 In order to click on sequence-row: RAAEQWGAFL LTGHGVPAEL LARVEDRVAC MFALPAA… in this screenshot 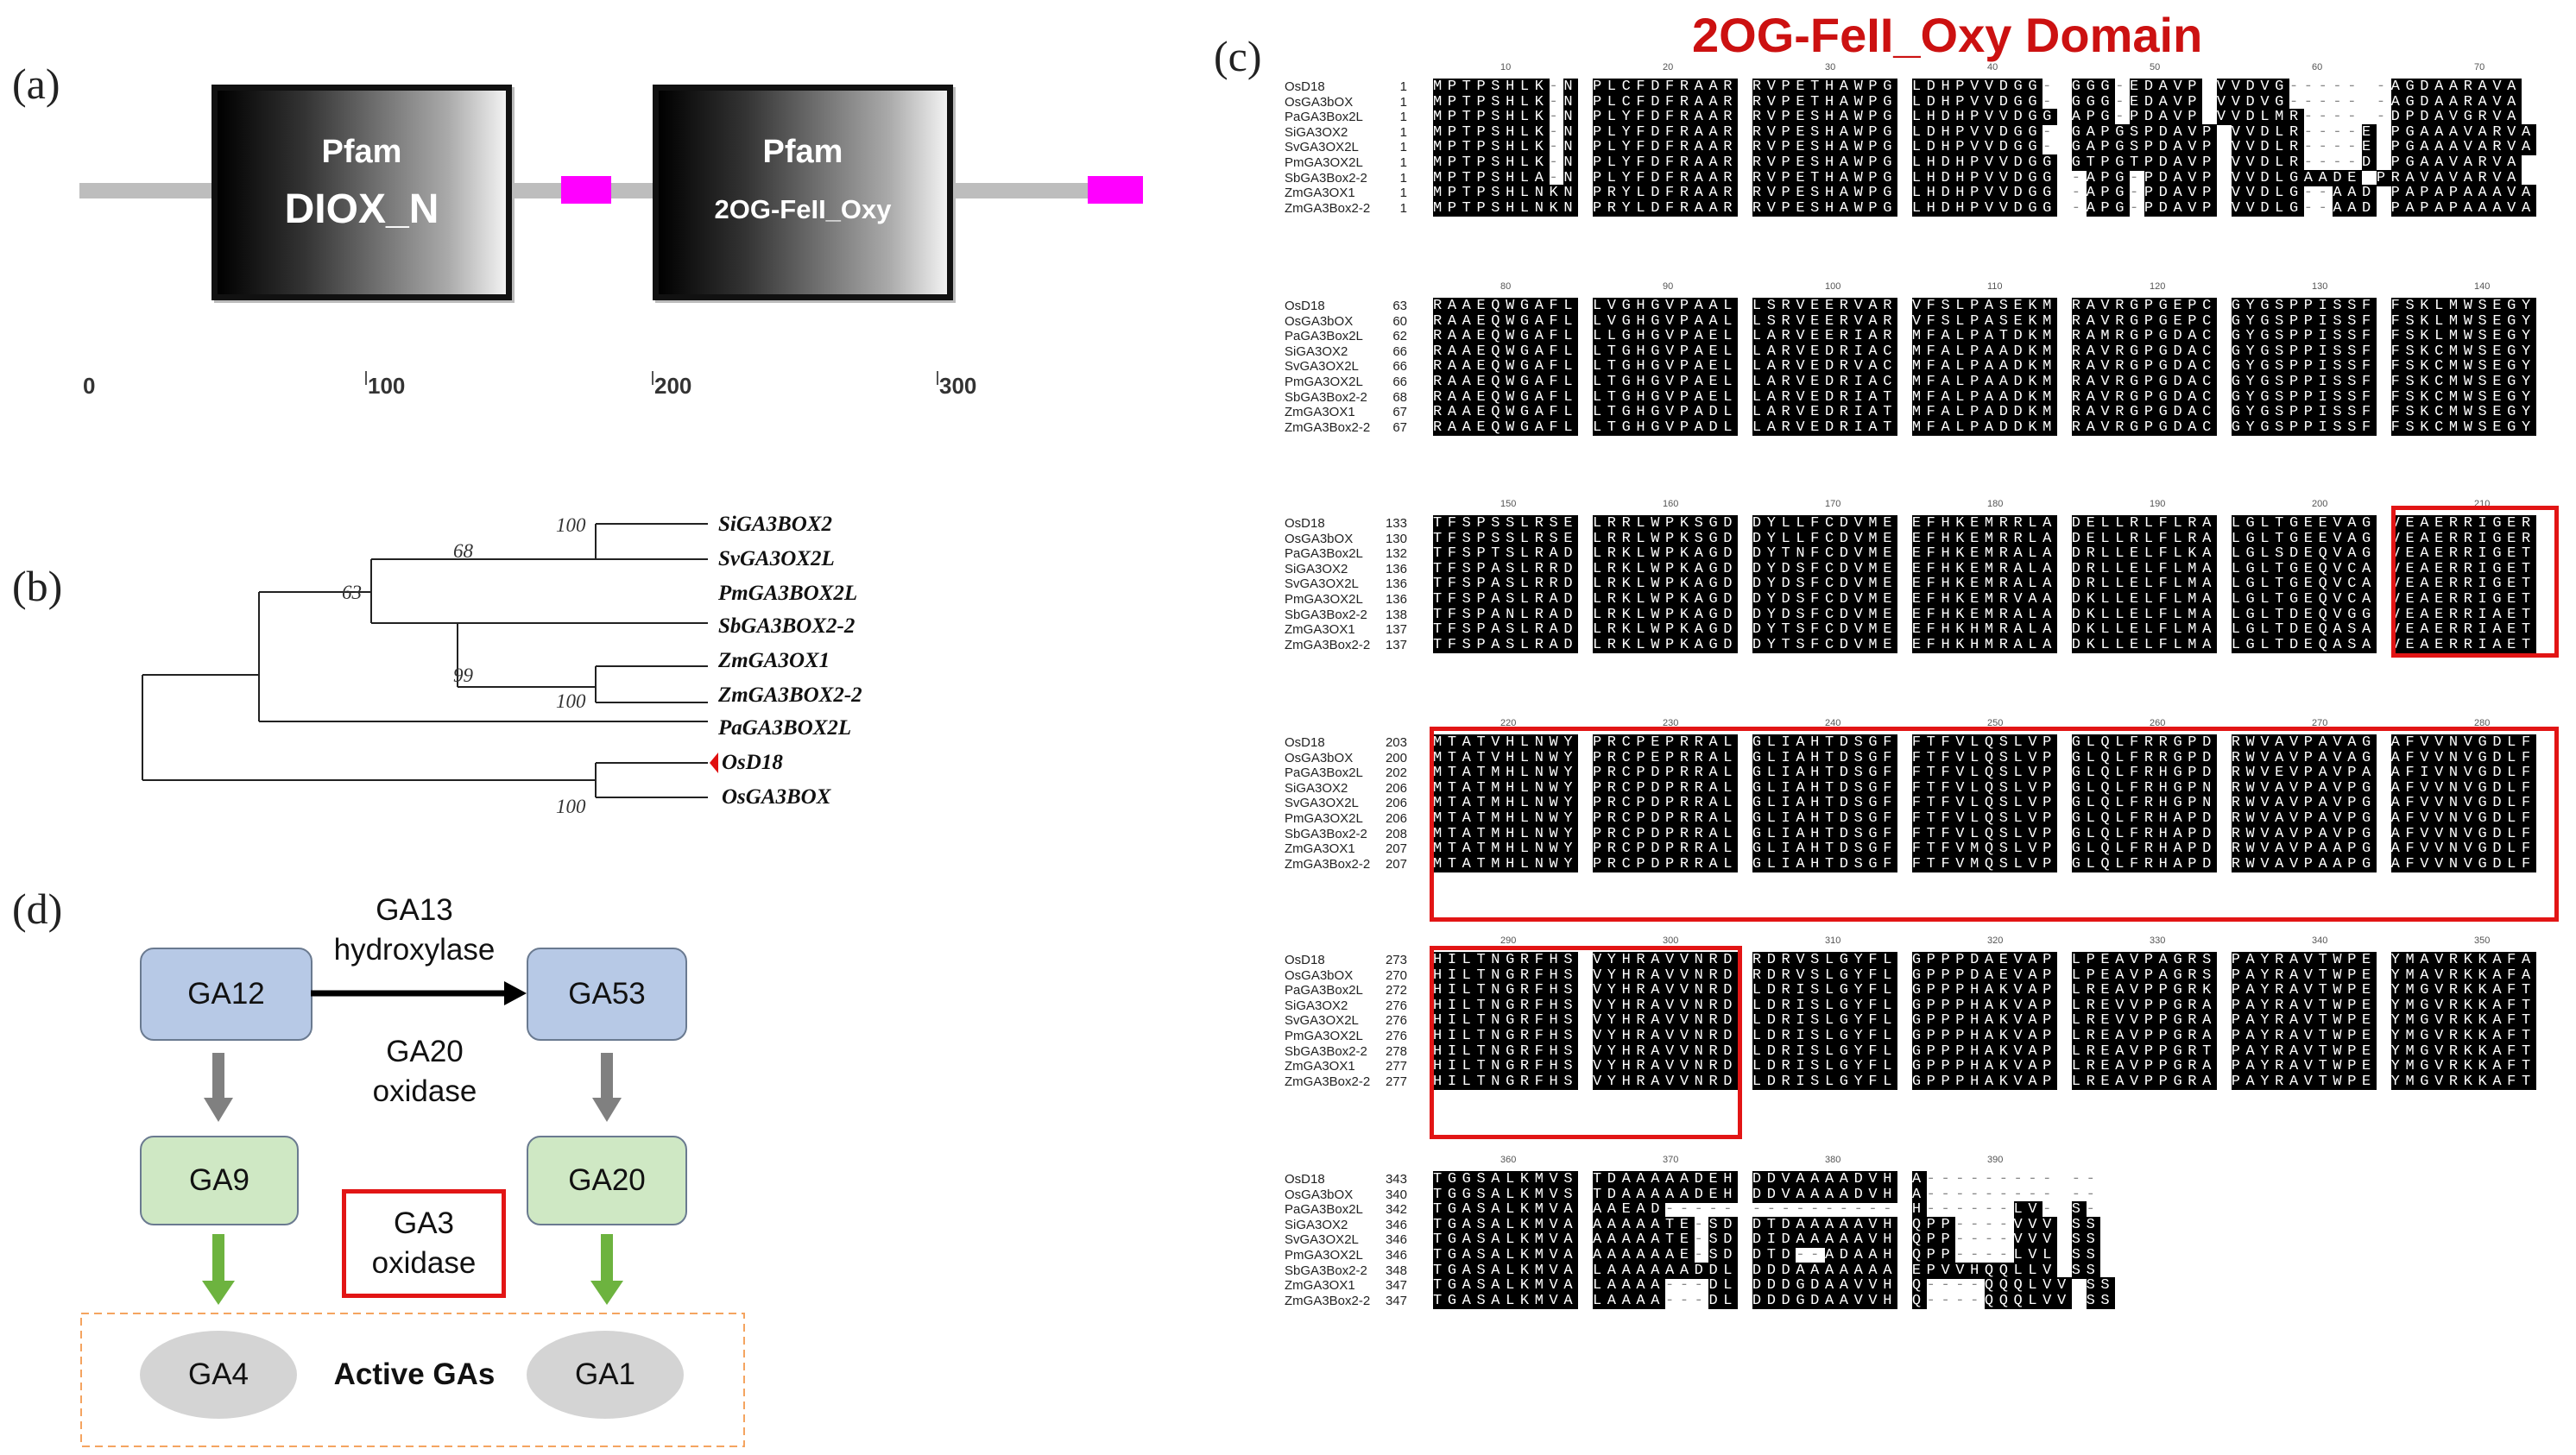, I will do `click(1984, 367)`.